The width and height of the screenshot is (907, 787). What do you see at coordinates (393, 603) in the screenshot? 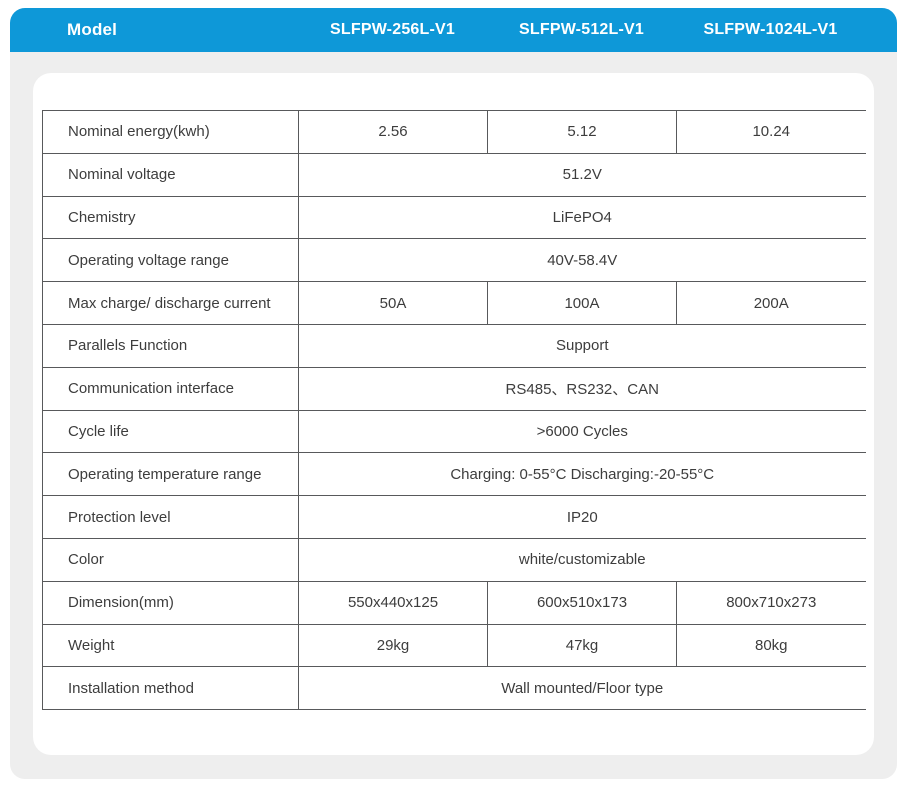
I see `row-value: 550x440x125` at bounding box center [393, 603].